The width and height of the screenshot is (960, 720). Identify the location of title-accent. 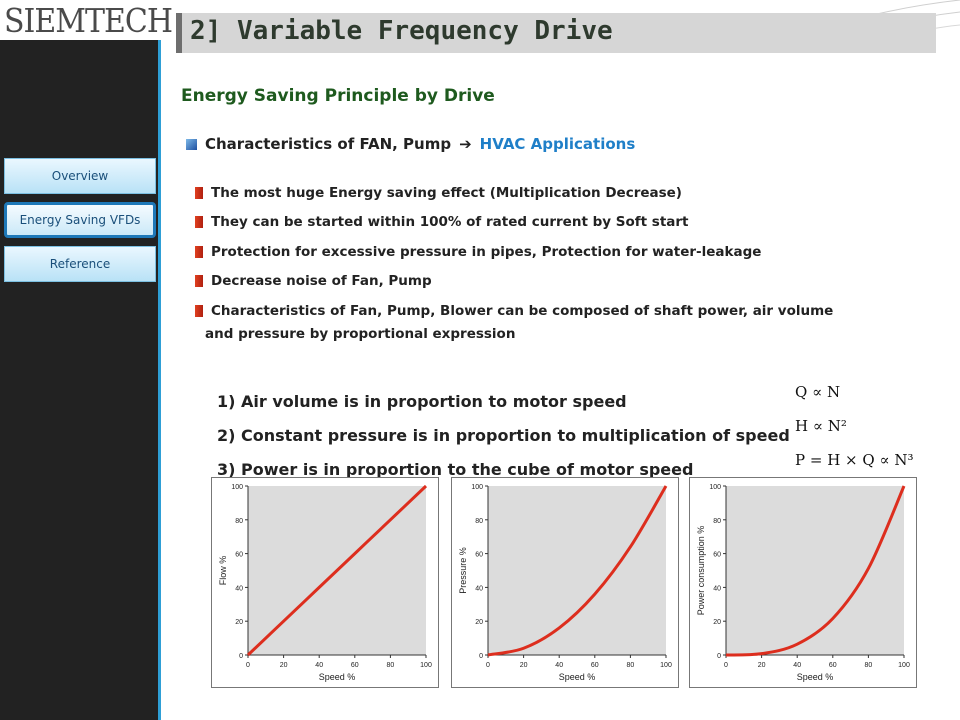
(179, 33).